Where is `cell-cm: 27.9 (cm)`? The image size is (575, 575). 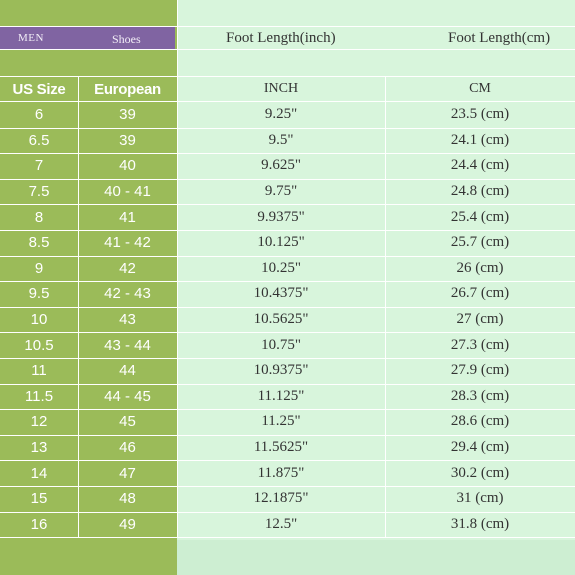 cell-cm: 27.9 (cm) is located at coordinates (480, 370).